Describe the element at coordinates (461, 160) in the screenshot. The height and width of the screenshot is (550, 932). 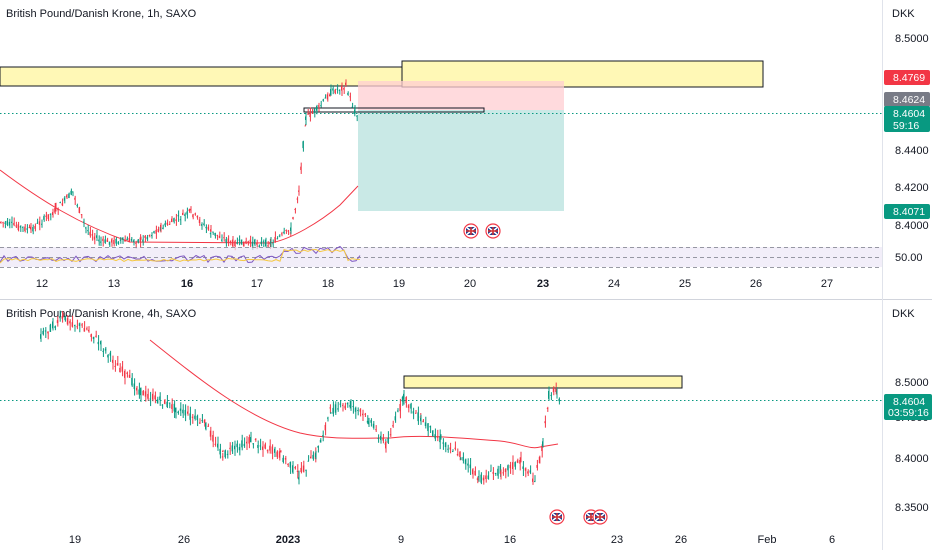
I see `position-reward-zone` at that location.